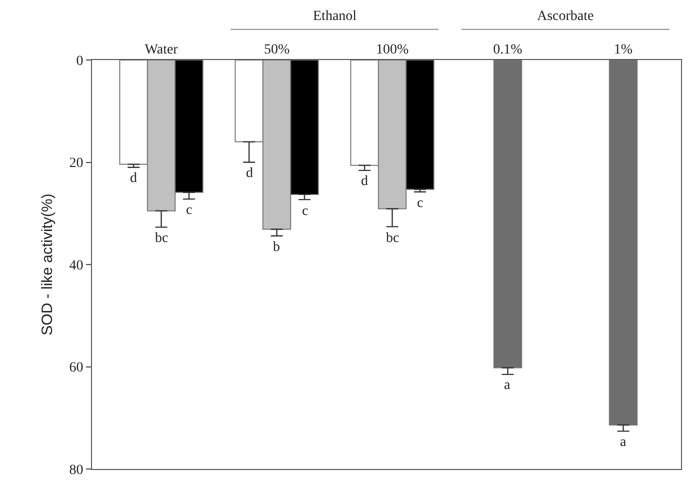 The width and height of the screenshot is (689, 483). Describe the element at coordinates (161, 50) in the screenshot. I see `x-tick-label: Water` at that location.